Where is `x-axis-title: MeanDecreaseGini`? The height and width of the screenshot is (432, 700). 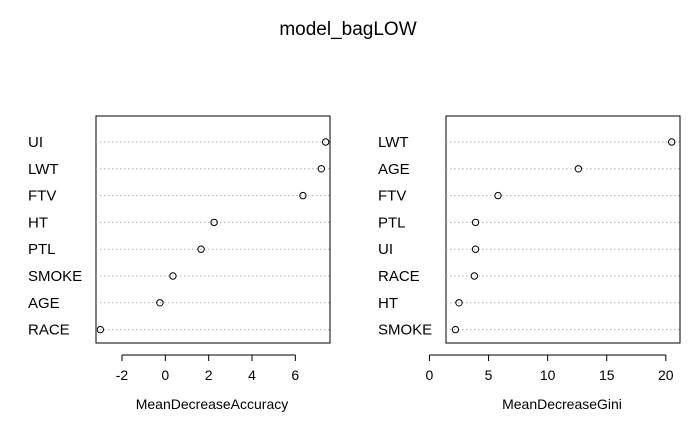
x-axis-title: MeanDecreaseGini is located at coordinates (562, 404).